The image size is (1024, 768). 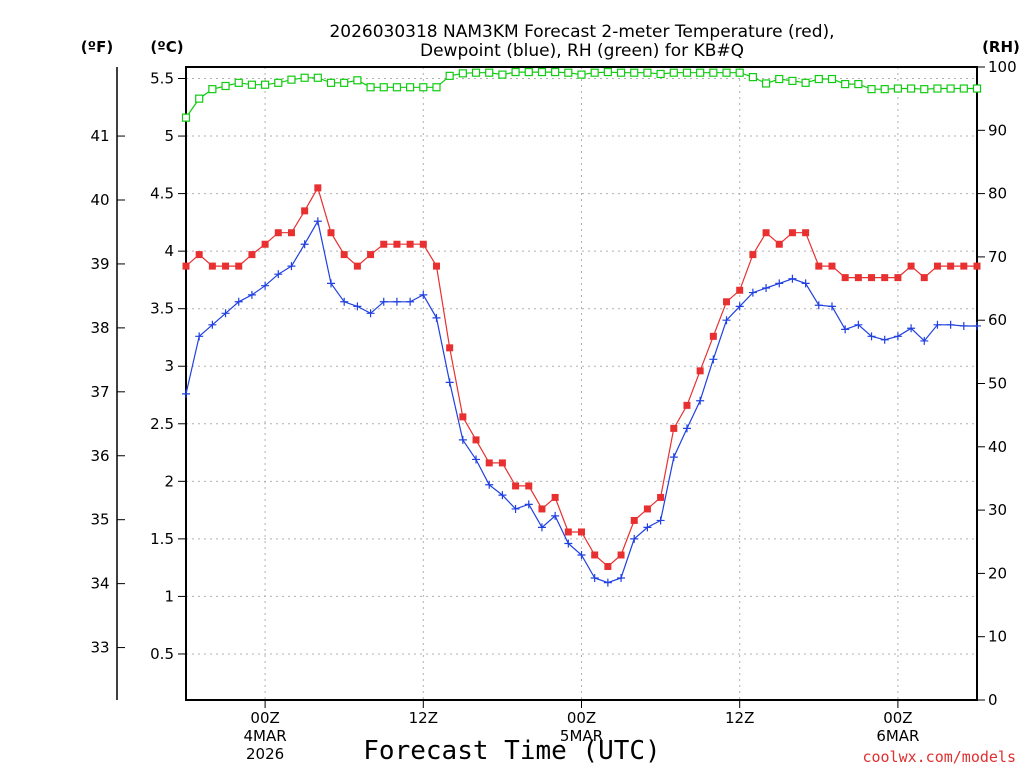 What do you see at coordinates (939, 757) in the screenshot?
I see `credit-text: coolwx.com/models` at bounding box center [939, 757].